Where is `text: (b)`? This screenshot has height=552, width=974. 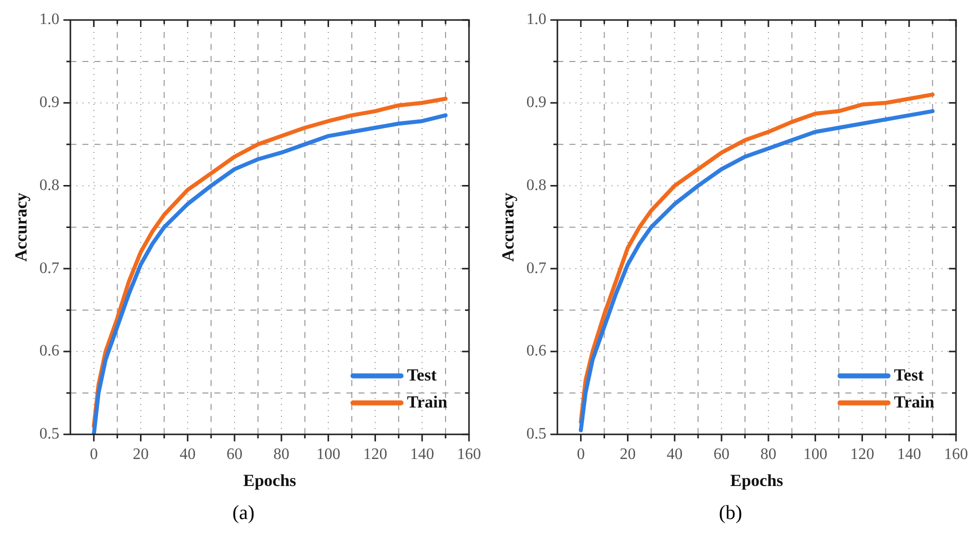 text: (b) is located at coordinates (730, 513).